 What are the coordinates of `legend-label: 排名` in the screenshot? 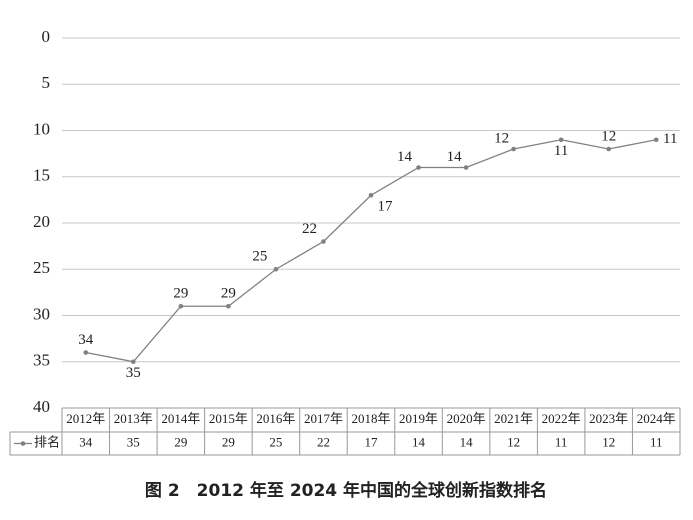 It's located at (47, 441).